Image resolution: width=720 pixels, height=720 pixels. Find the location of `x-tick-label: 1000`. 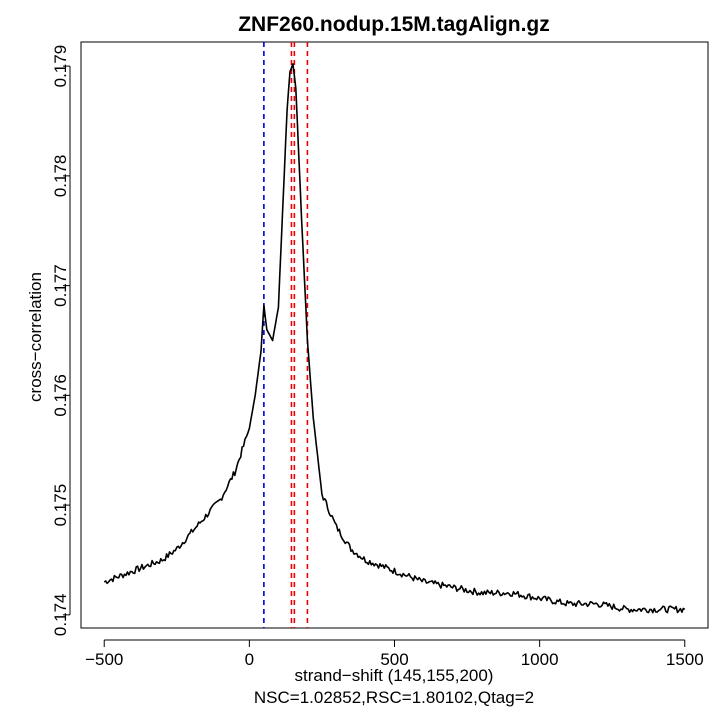

x-tick-label: 1000 is located at coordinates (540, 659).